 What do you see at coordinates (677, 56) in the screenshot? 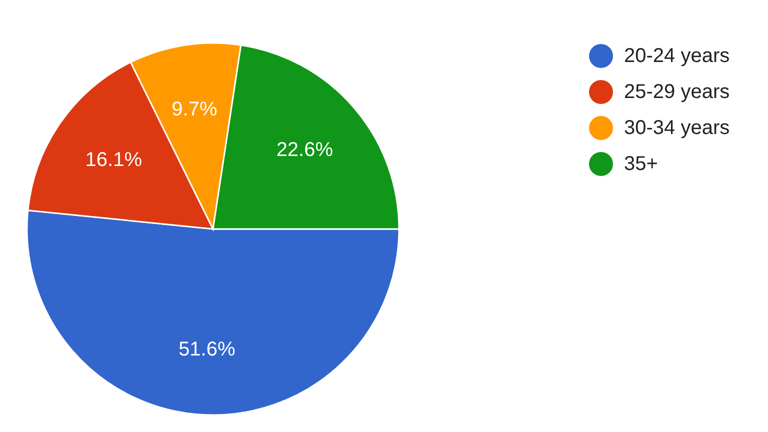
I see `legend-label: 20-24 years` at bounding box center [677, 56].